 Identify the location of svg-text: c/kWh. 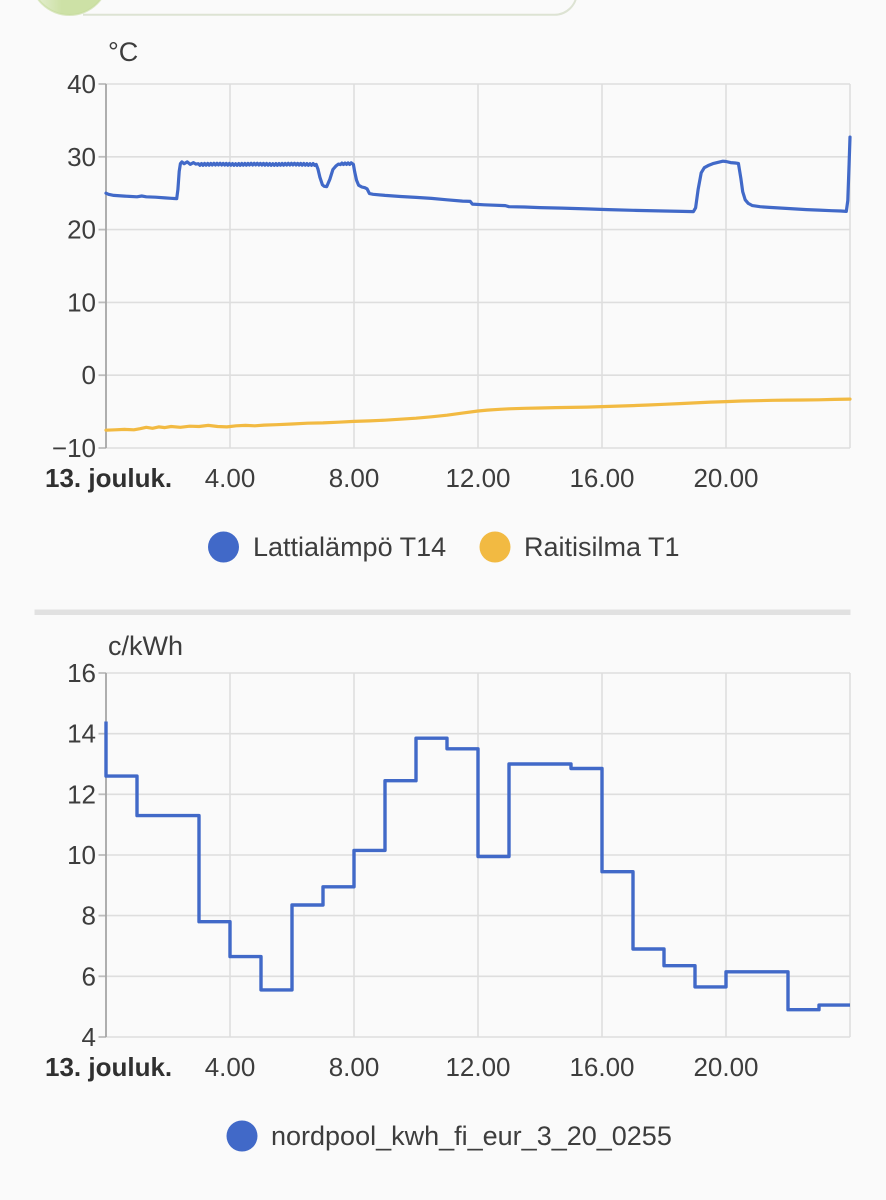
(145, 646).